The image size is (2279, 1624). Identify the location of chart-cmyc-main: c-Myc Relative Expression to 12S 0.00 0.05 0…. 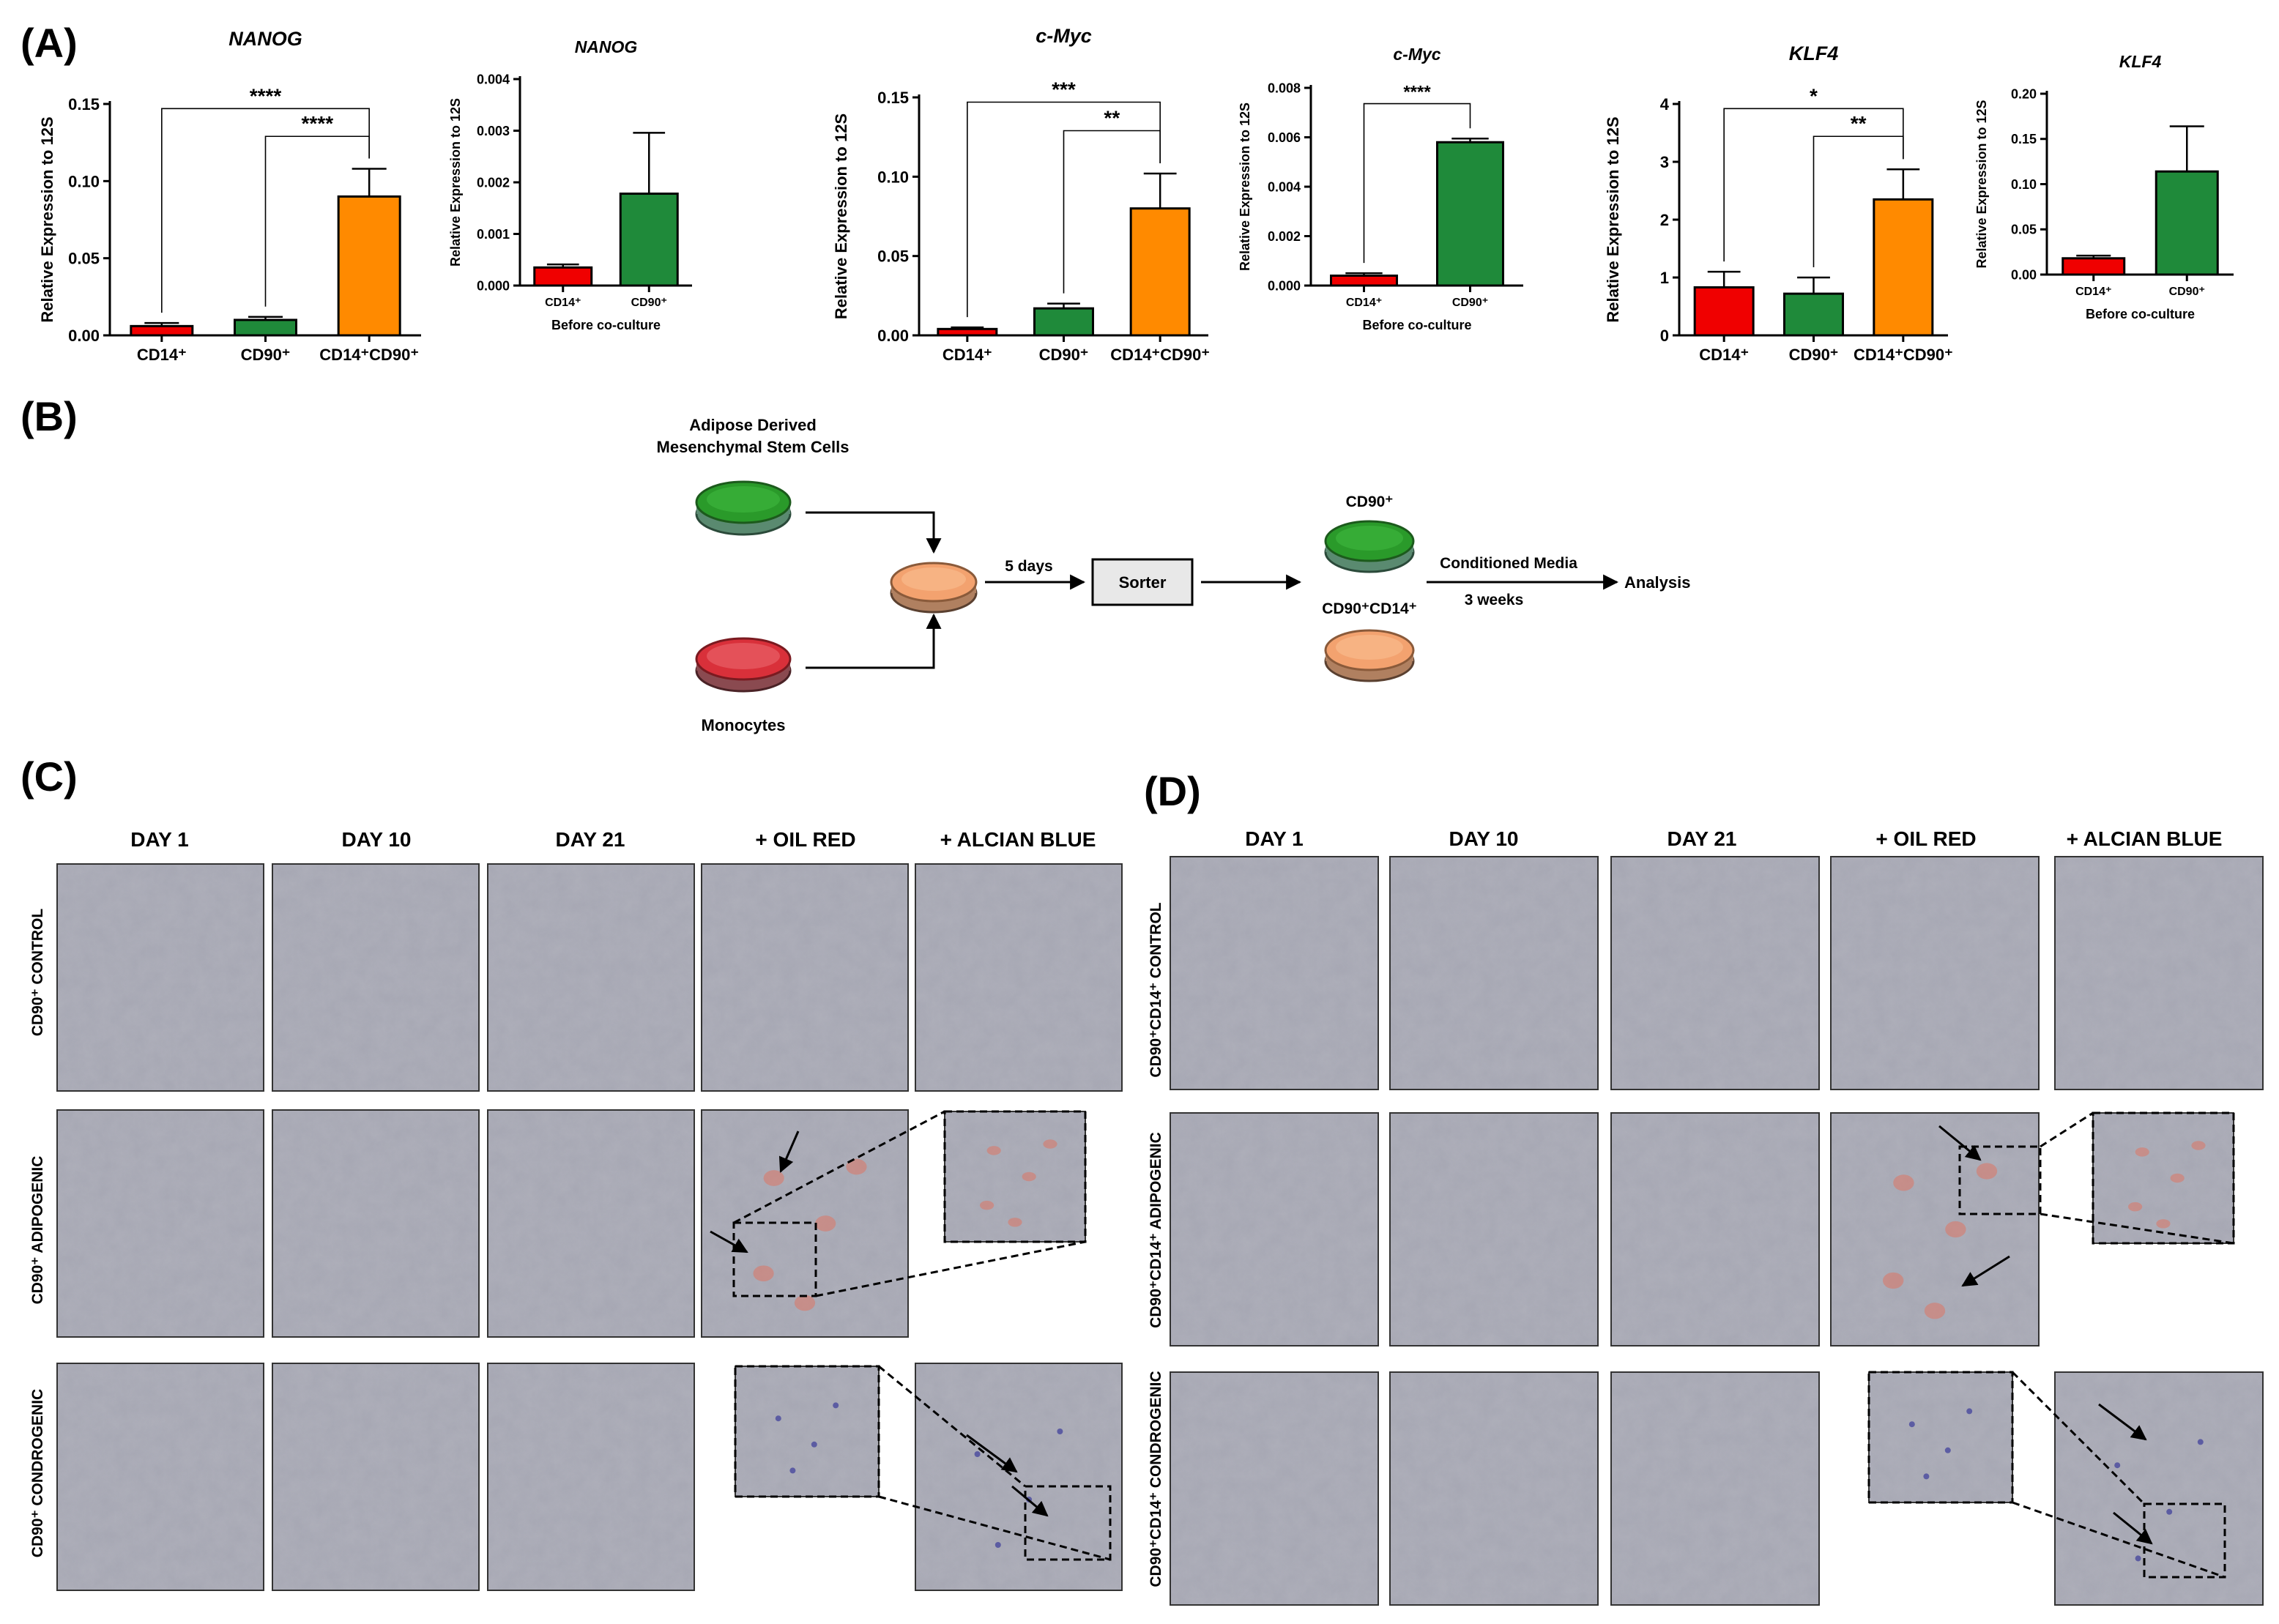
(1021, 194).